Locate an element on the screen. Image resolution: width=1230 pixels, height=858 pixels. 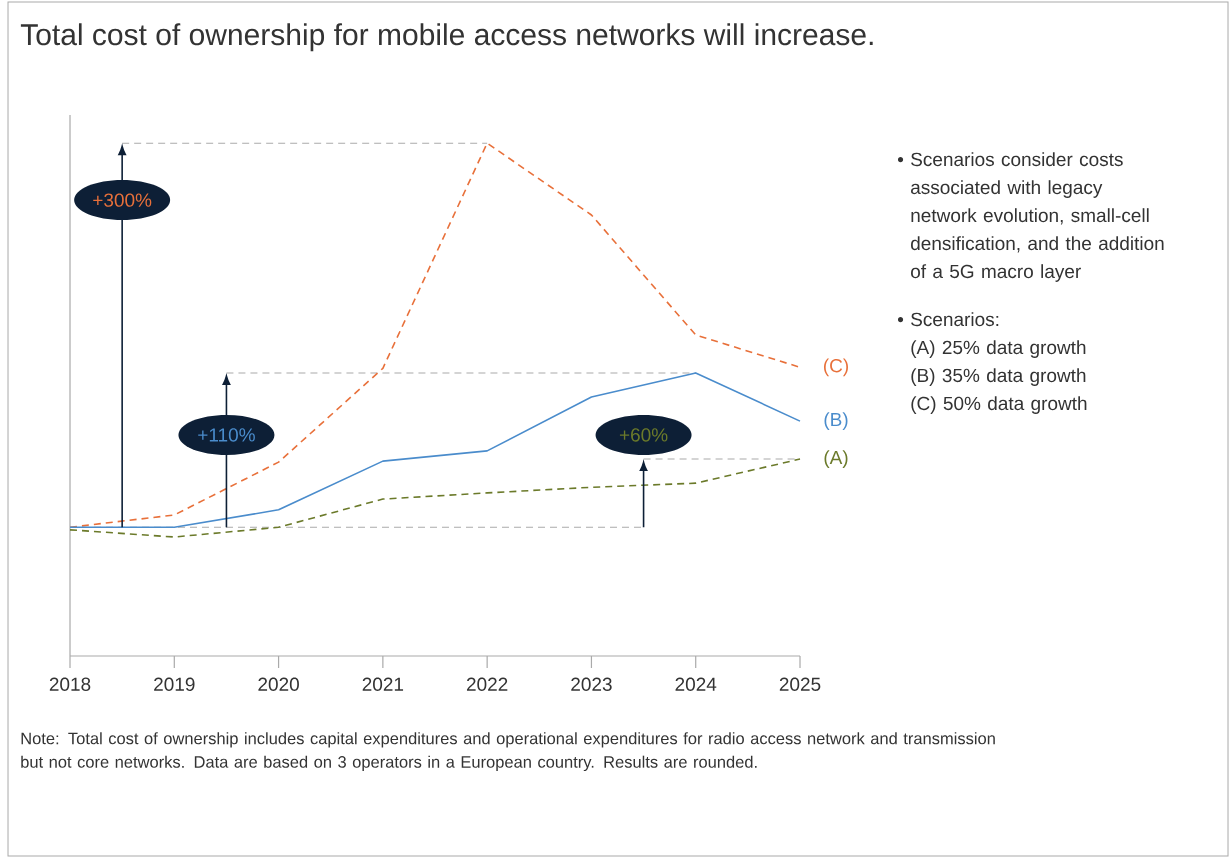
x-tick-label: 2025 is located at coordinates (800, 684).